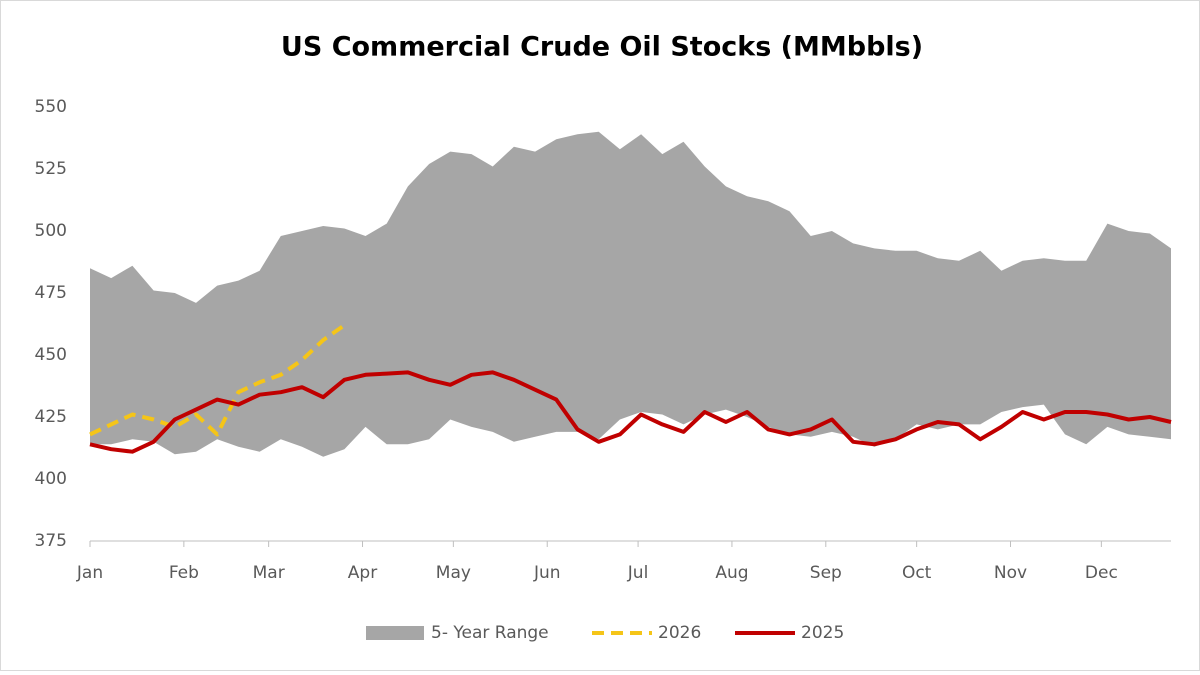 Image resolution: width=1200 pixels, height=675 pixels. I want to click on y-tick-label: 375, so click(51, 541).